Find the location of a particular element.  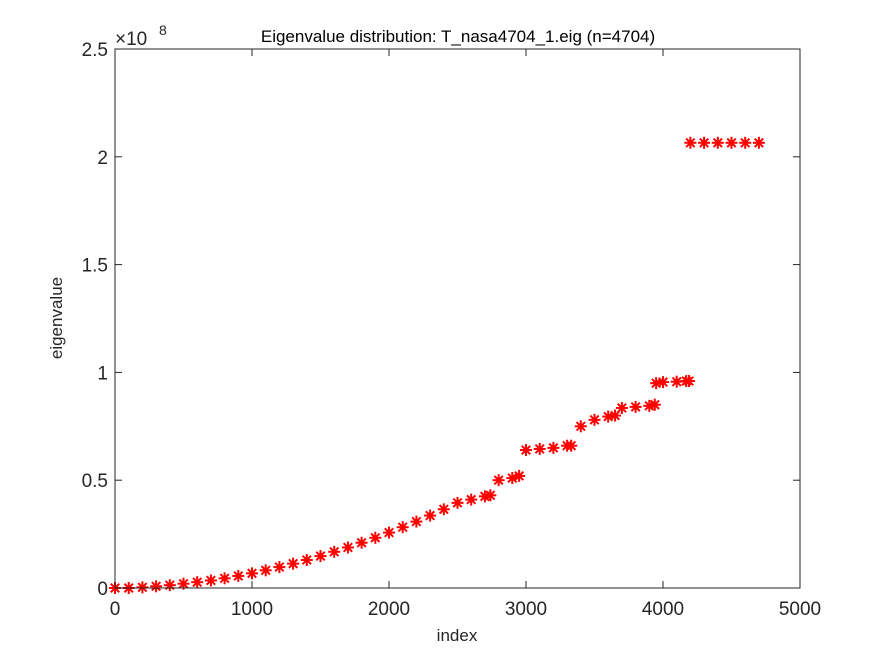

x-tick-label: 2000 is located at coordinates (389, 609).